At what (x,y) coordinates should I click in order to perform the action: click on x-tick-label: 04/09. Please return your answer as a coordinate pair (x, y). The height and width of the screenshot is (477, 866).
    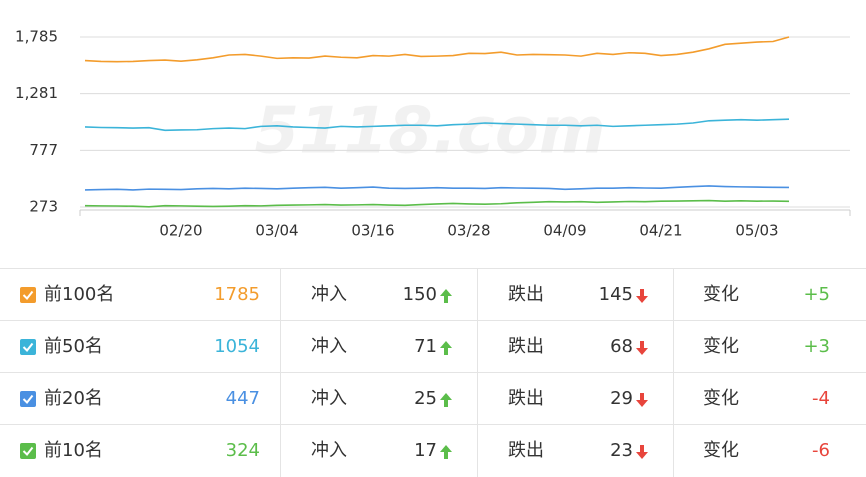
    Looking at the image, I should click on (564, 231).